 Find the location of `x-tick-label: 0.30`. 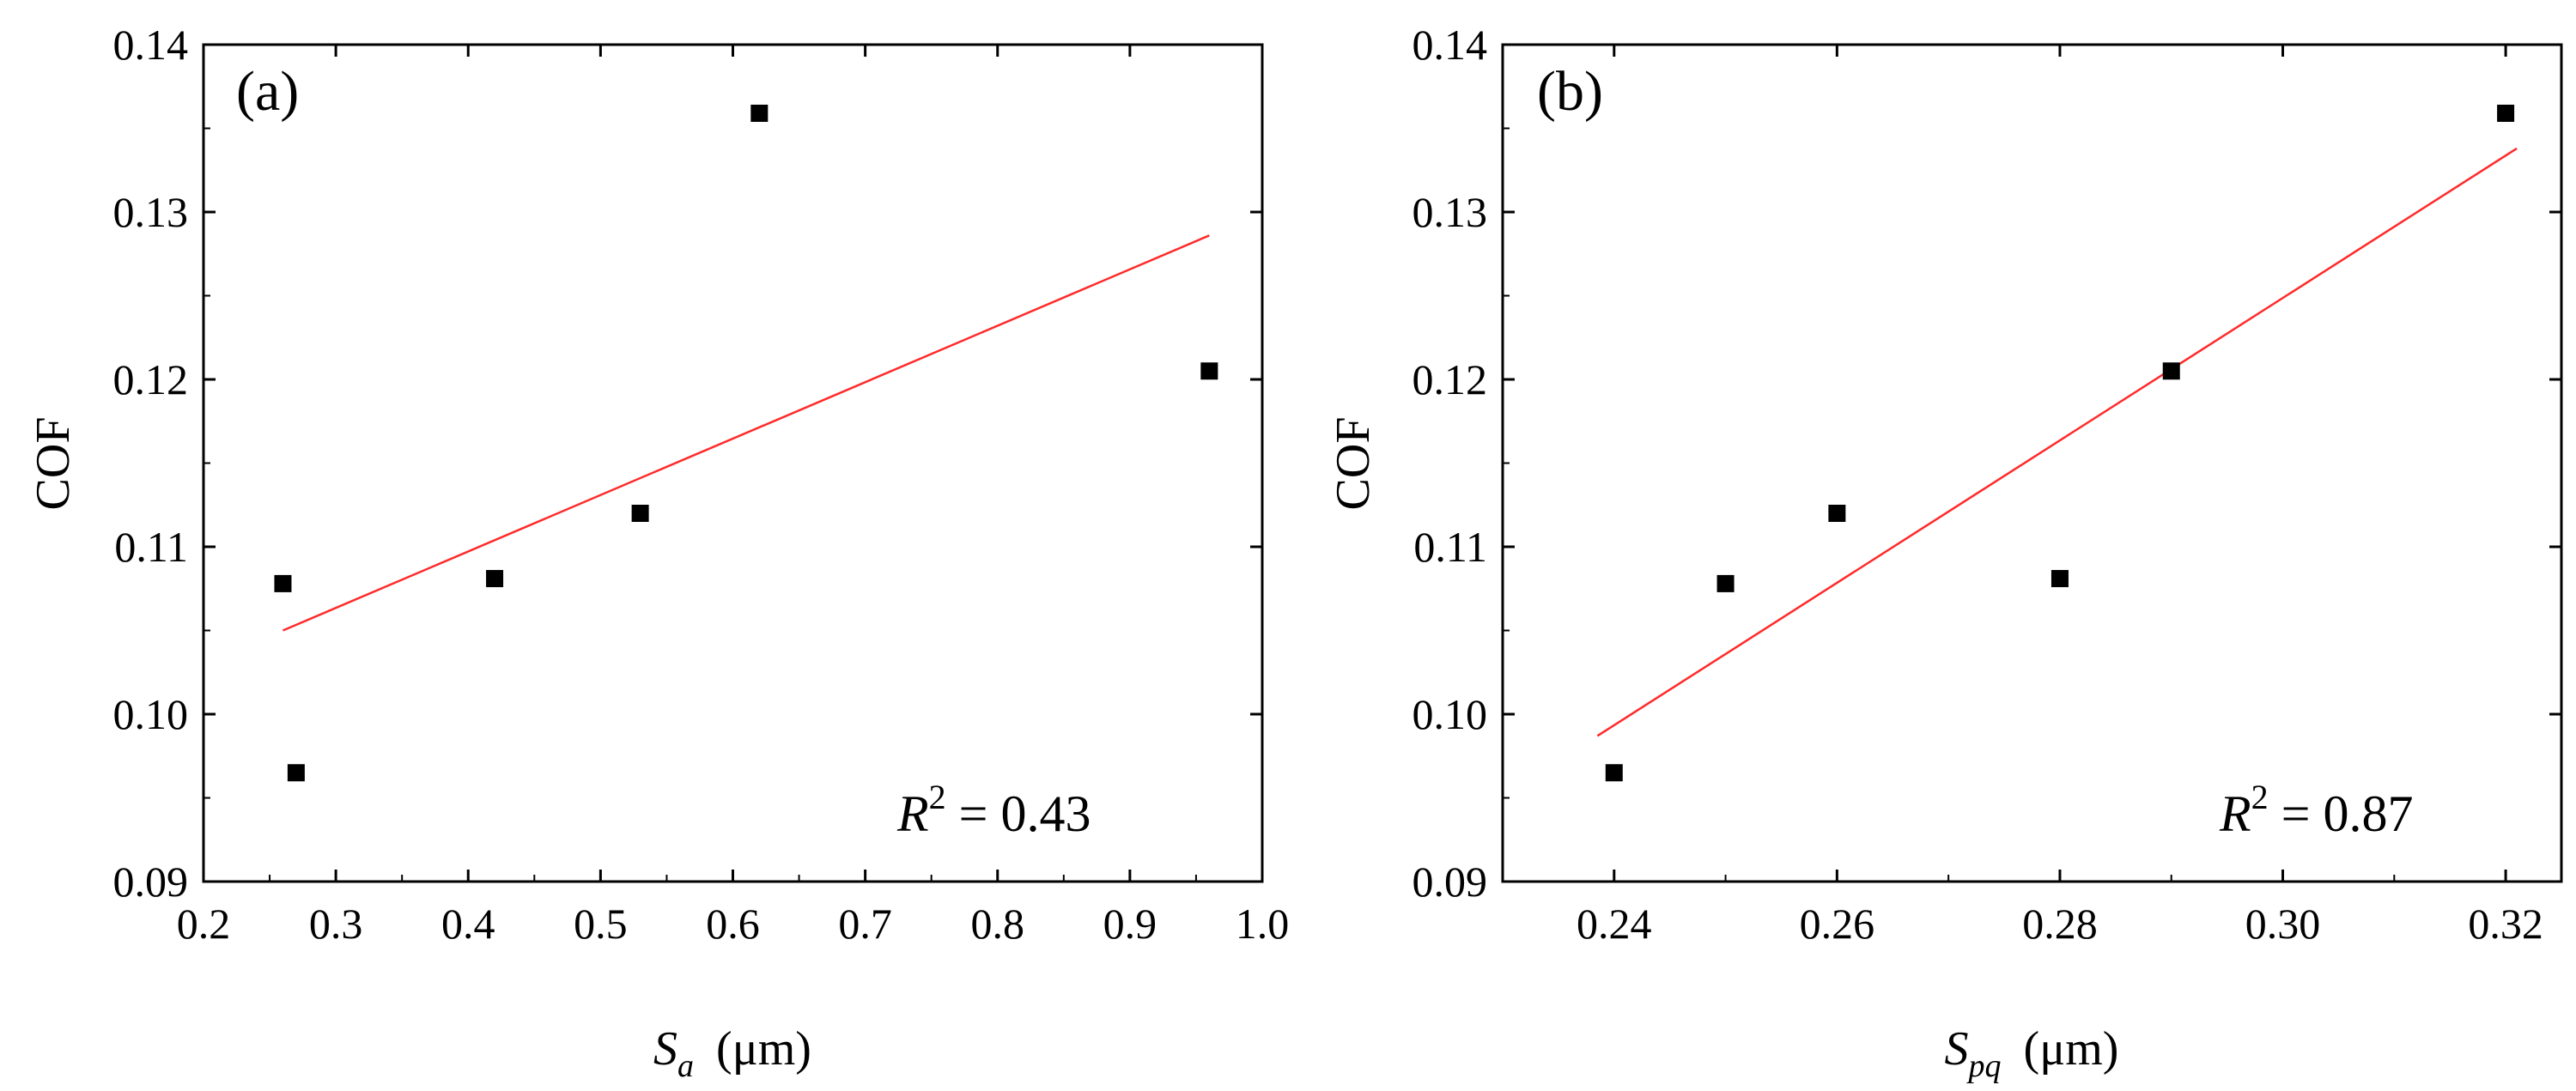

x-tick-label: 0.30 is located at coordinates (2283, 924).